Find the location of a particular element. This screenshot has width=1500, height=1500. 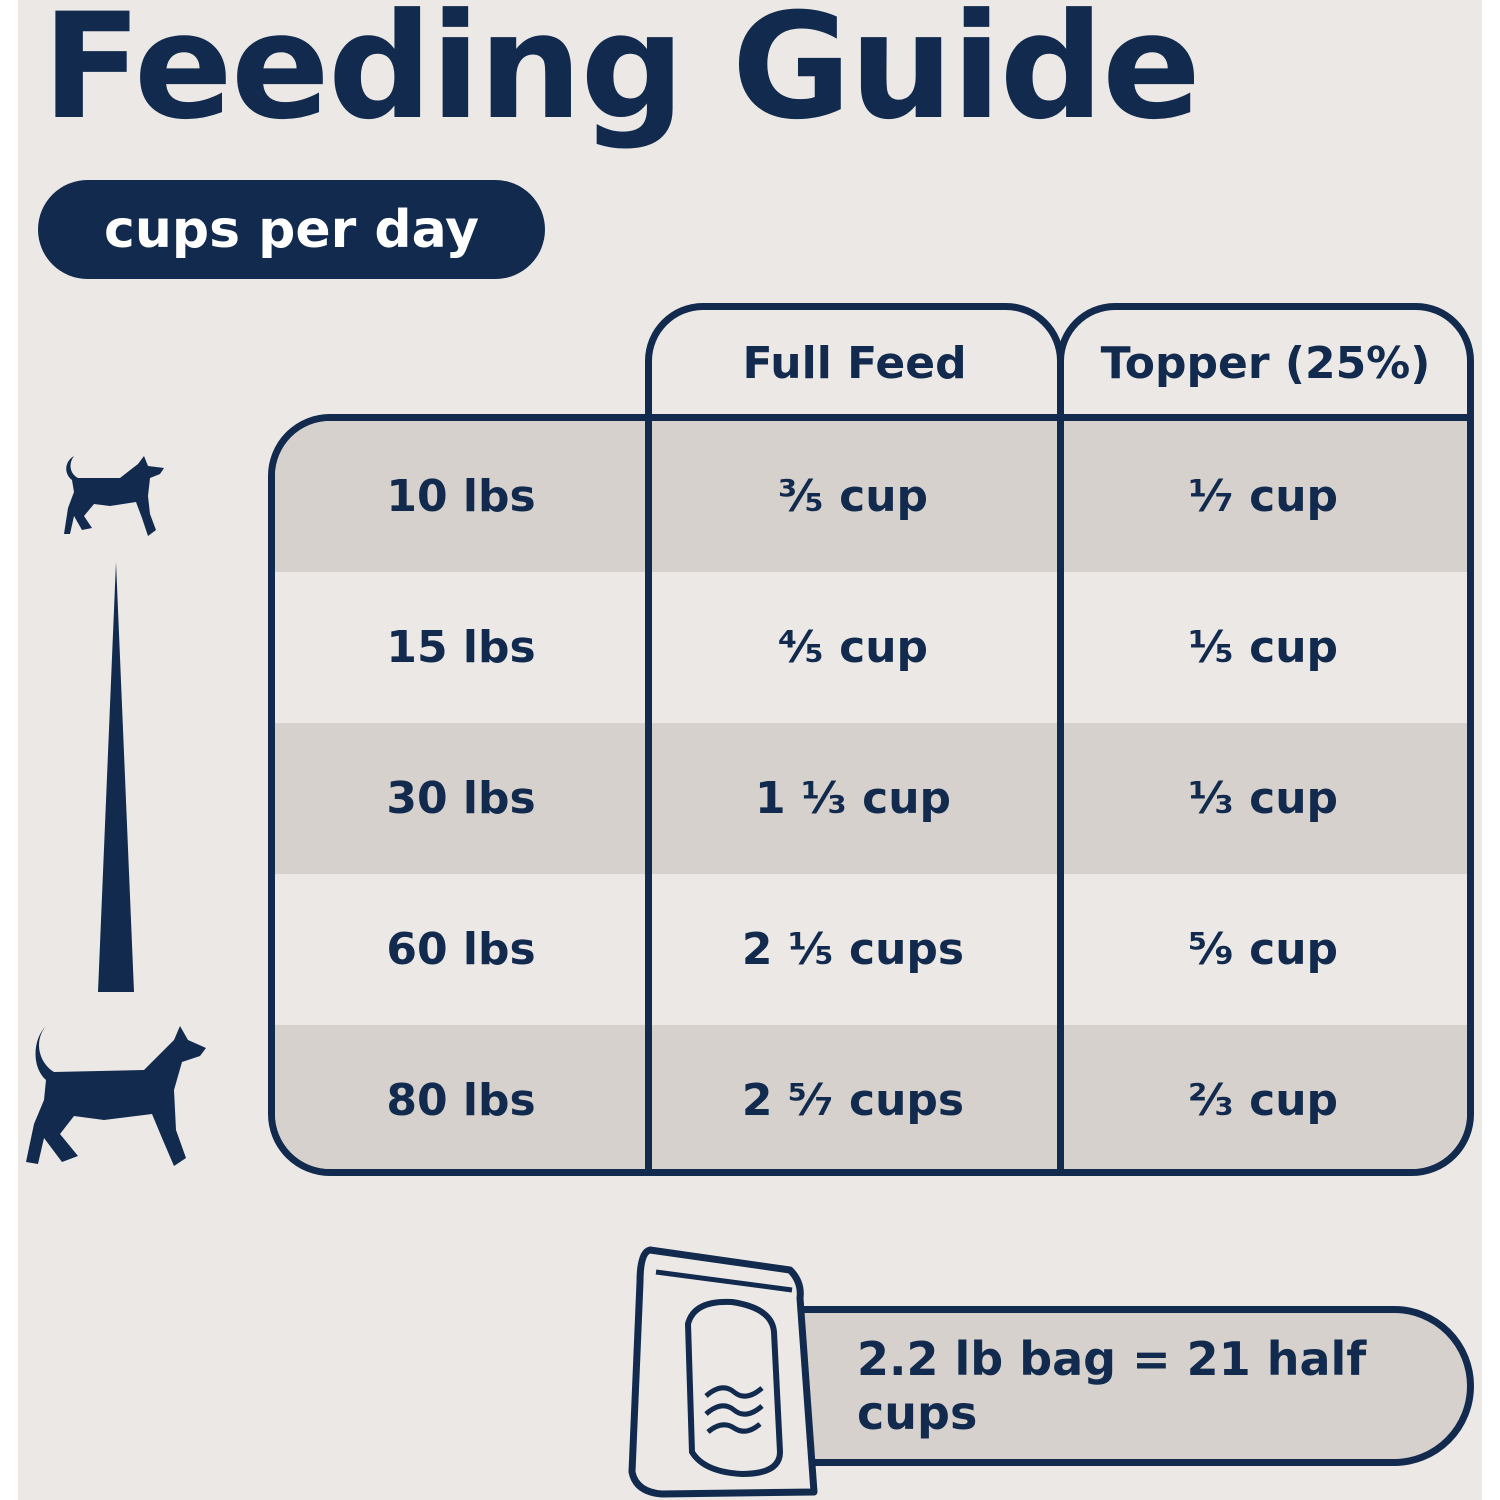

table-row: 60 lbs 2 ¹⁄₅ cups ⁵⁄₉ cup is located at coordinates (871, 949).